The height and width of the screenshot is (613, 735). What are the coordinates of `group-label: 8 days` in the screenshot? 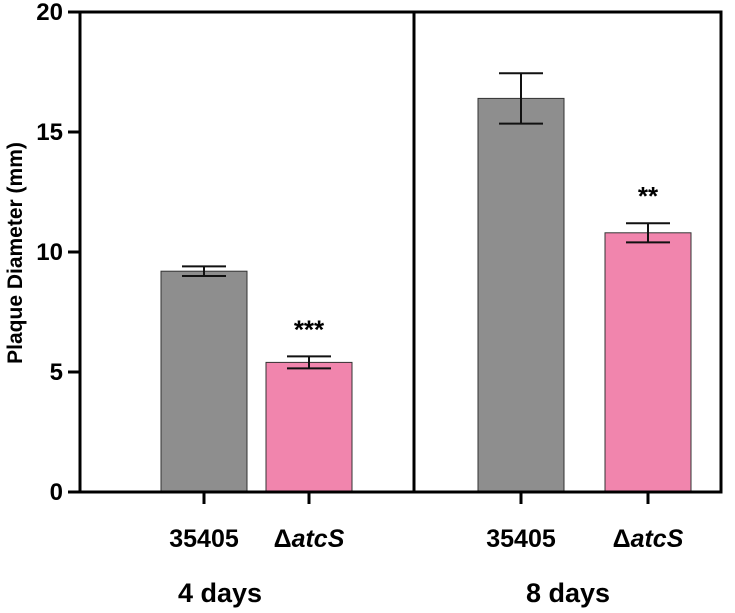 It's located at (568, 593).